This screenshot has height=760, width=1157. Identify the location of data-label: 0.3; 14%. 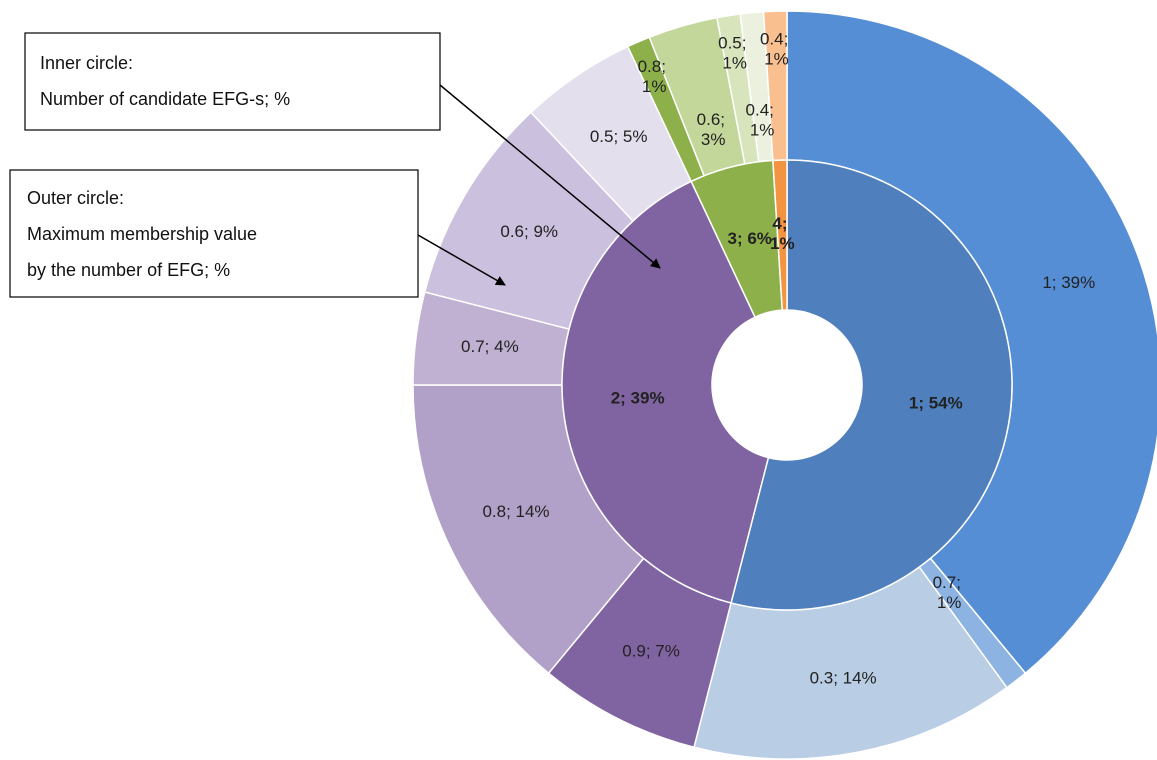
(843, 678).